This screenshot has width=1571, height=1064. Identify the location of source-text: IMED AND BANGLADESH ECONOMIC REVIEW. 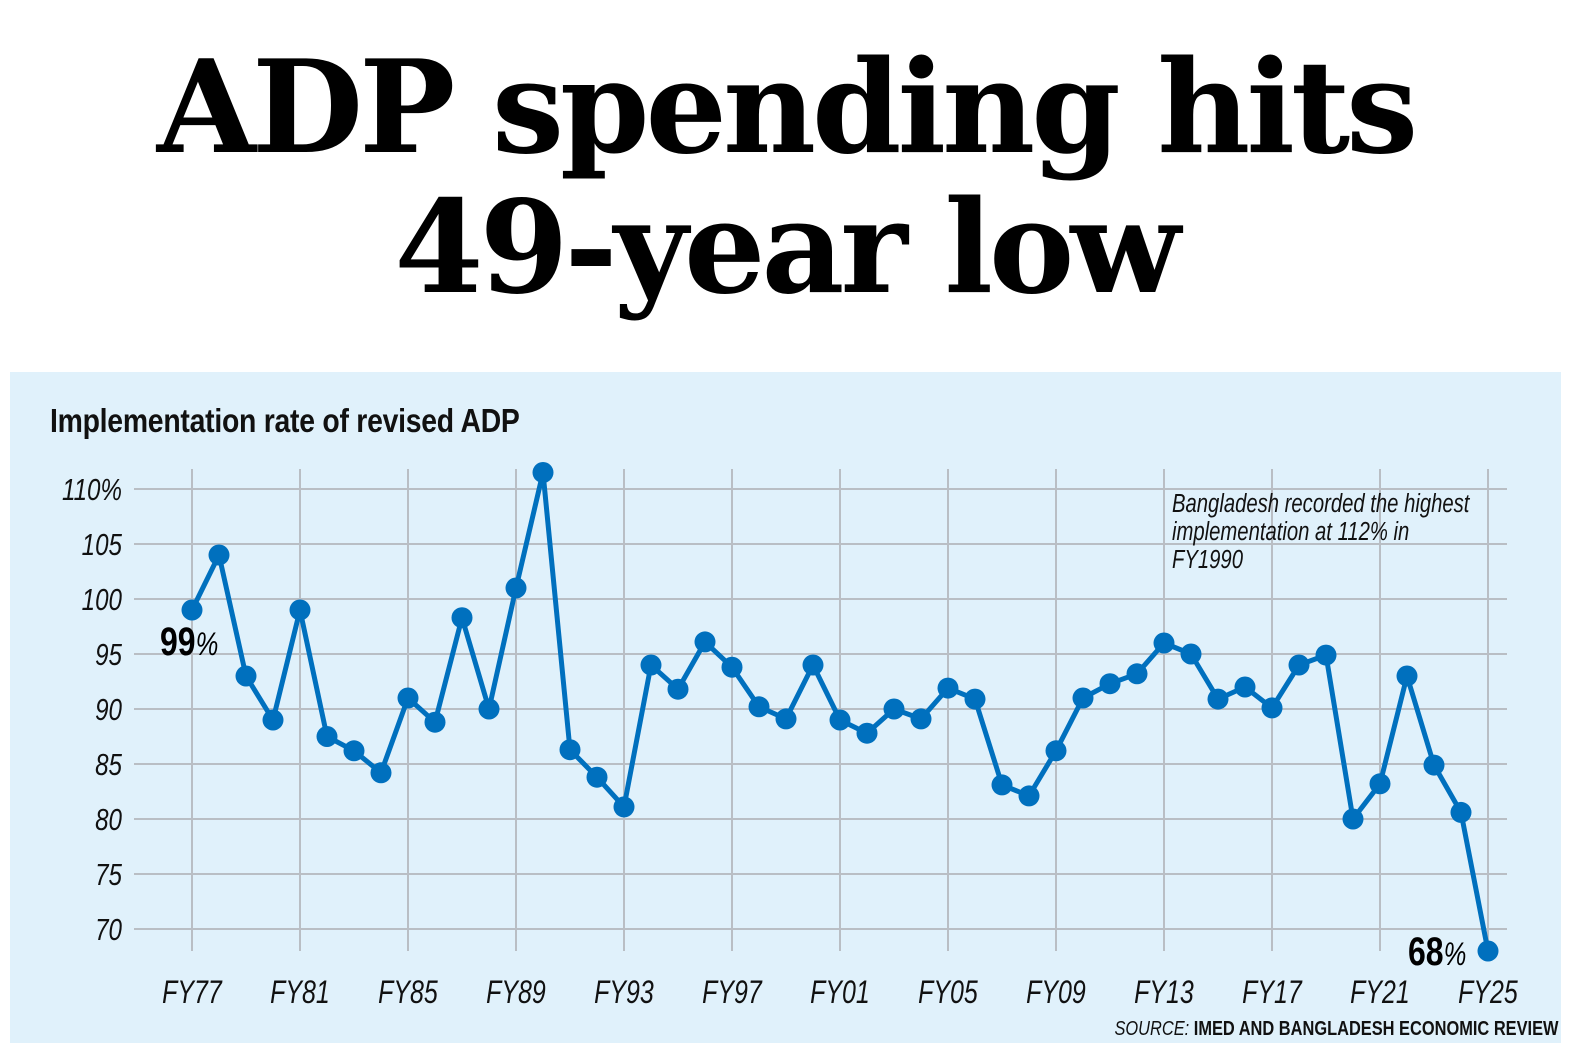
(1376, 1029).